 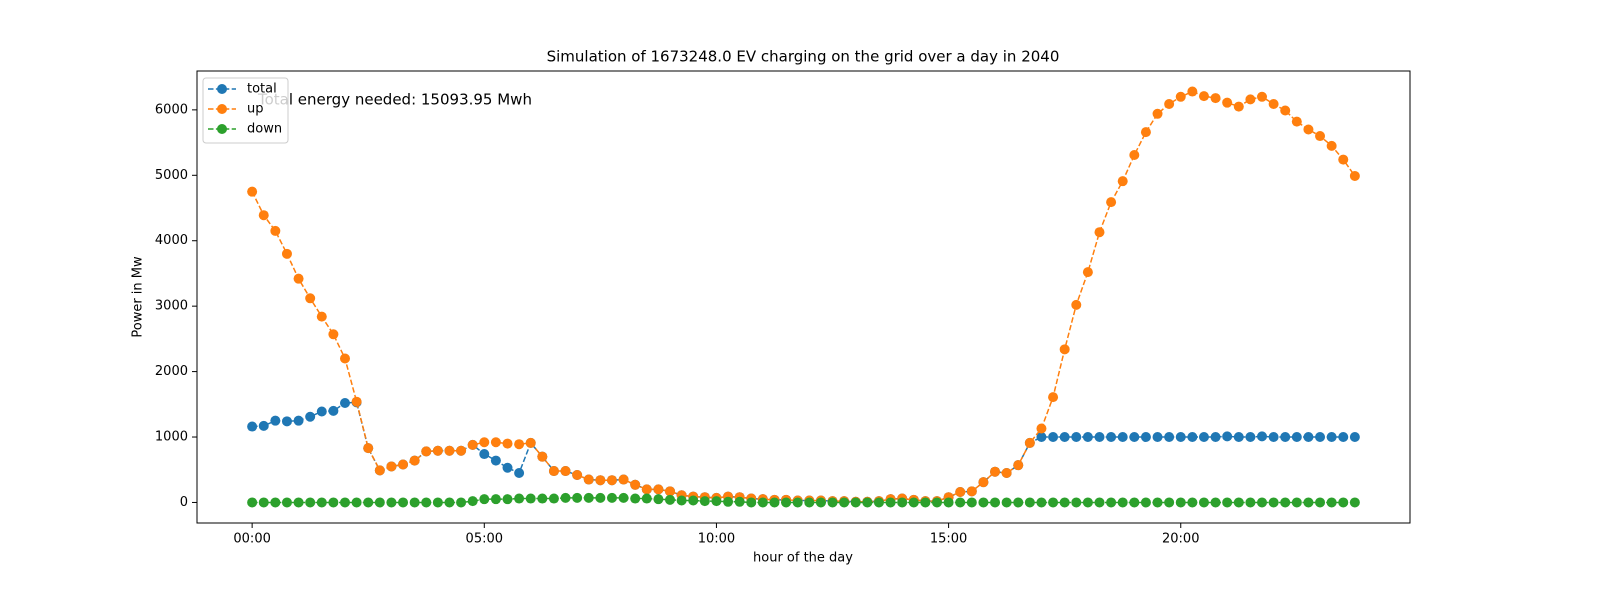 What do you see at coordinates (171, 306) in the screenshot?
I see `y-tick-label: 3000` at bounding box center [171, 306].